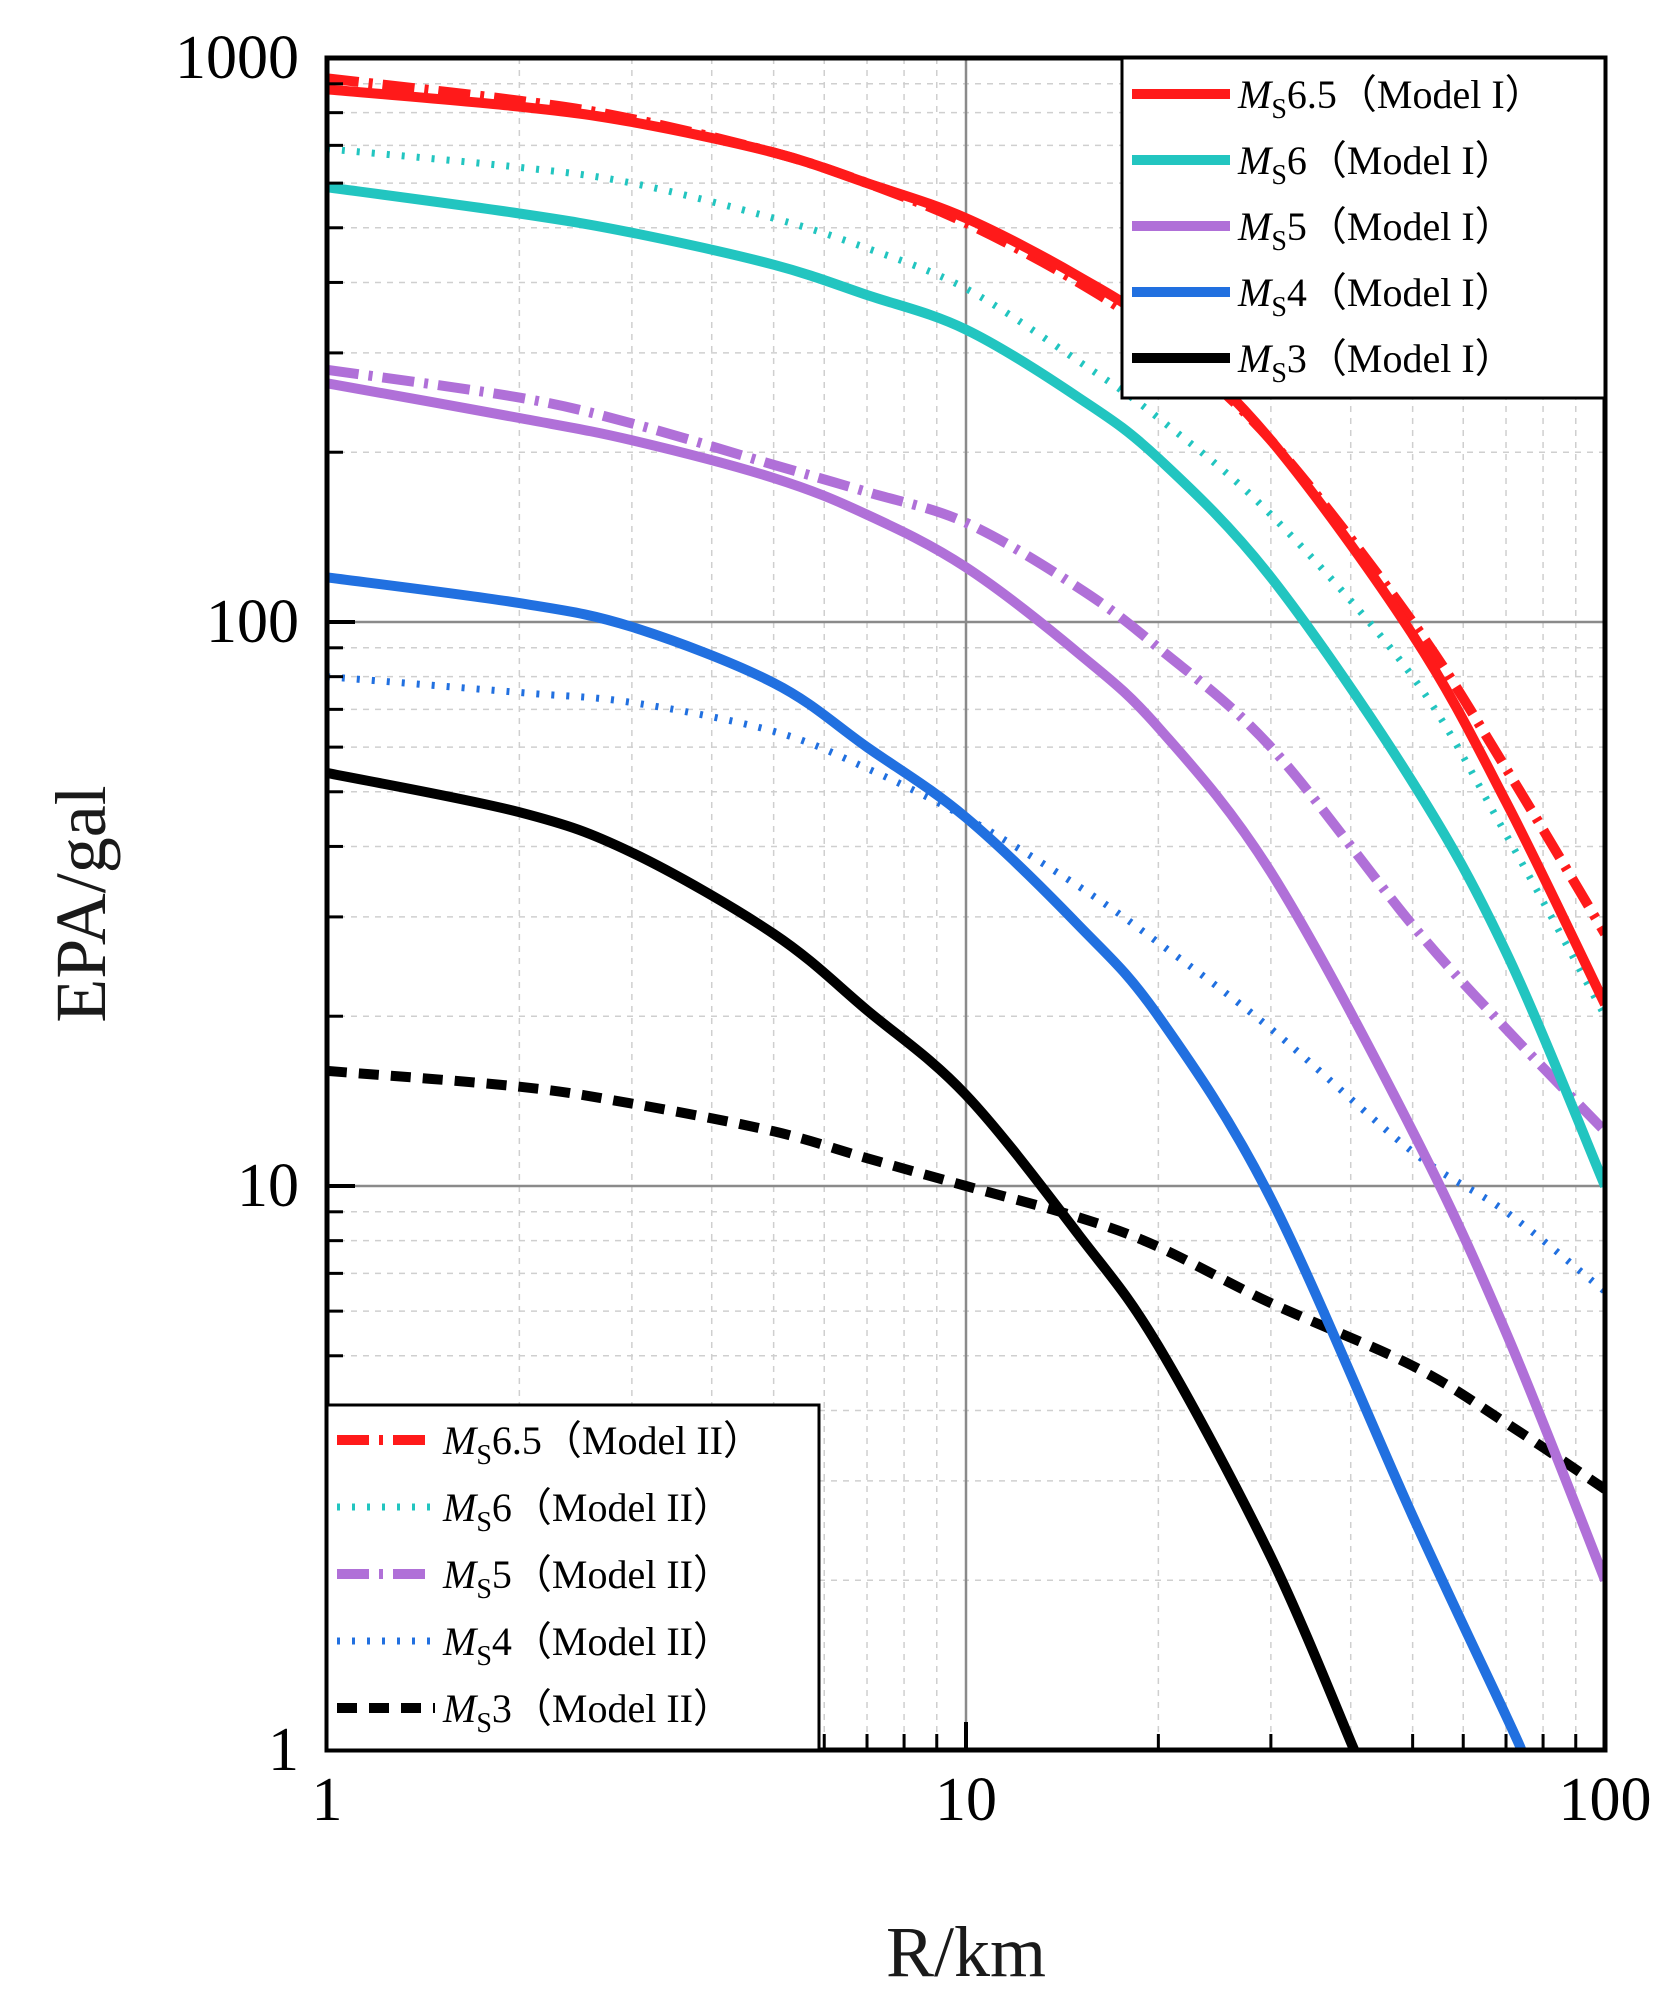 This screenshot has height=1999, width=1673. What do you see at coordinates (327, 1800) in the screenshot?
I see `x-tick-label: 1` at bounding box center [327, 1800].